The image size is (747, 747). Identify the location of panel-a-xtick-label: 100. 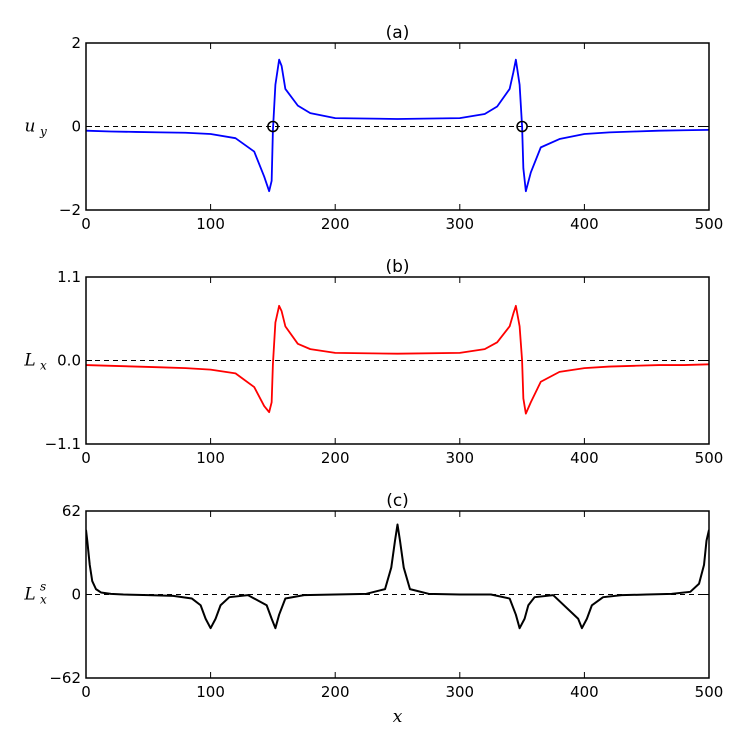
(210, 224).